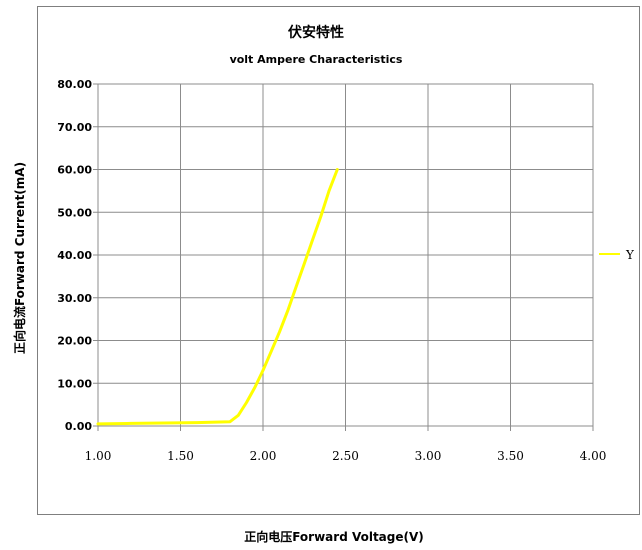 Image resolution: width=642 pixels, height=550 pixels. I want to click on x-tick-label: 4.00, so click(593, 456).